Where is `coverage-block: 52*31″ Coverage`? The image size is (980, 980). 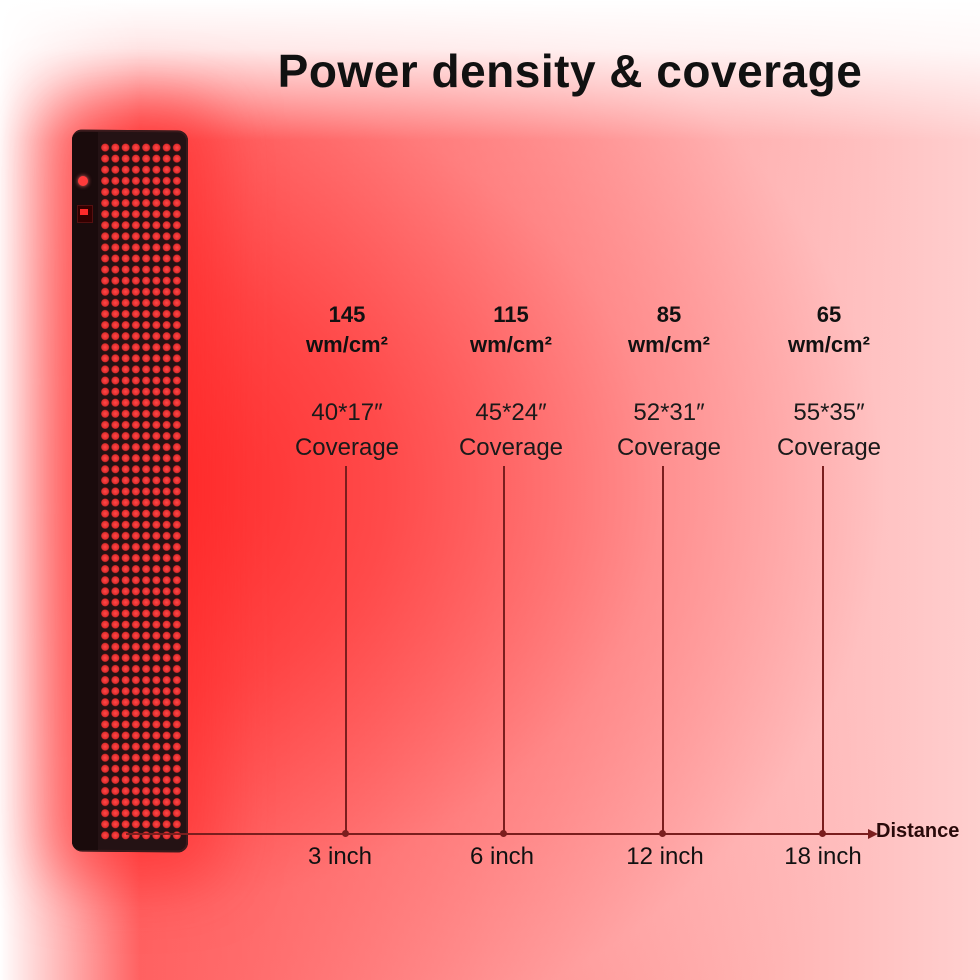
coverage-block: 52*31″ Coverage is located at coordinates (669, 430).